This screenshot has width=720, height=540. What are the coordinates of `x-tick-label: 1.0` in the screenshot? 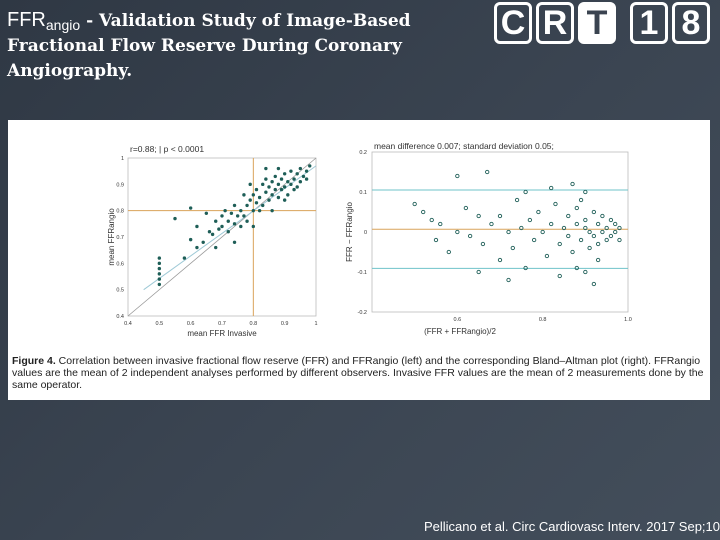 It's located at (628, 320).